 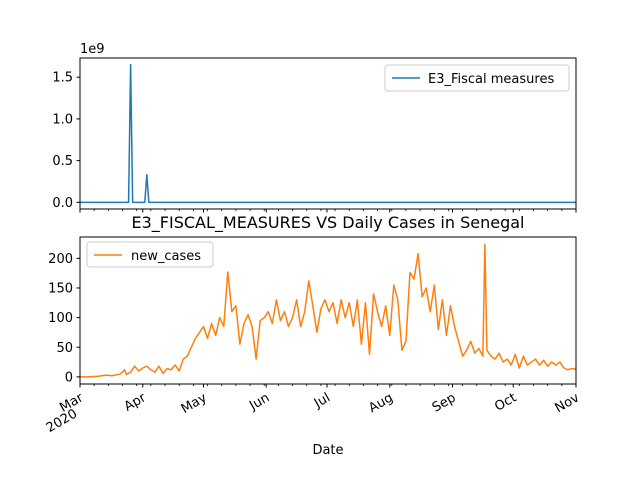 What do you see at coordinates (327, 450) in the screenshot?
I see `x-axis-title: Date` at bounding box center [327, 450].